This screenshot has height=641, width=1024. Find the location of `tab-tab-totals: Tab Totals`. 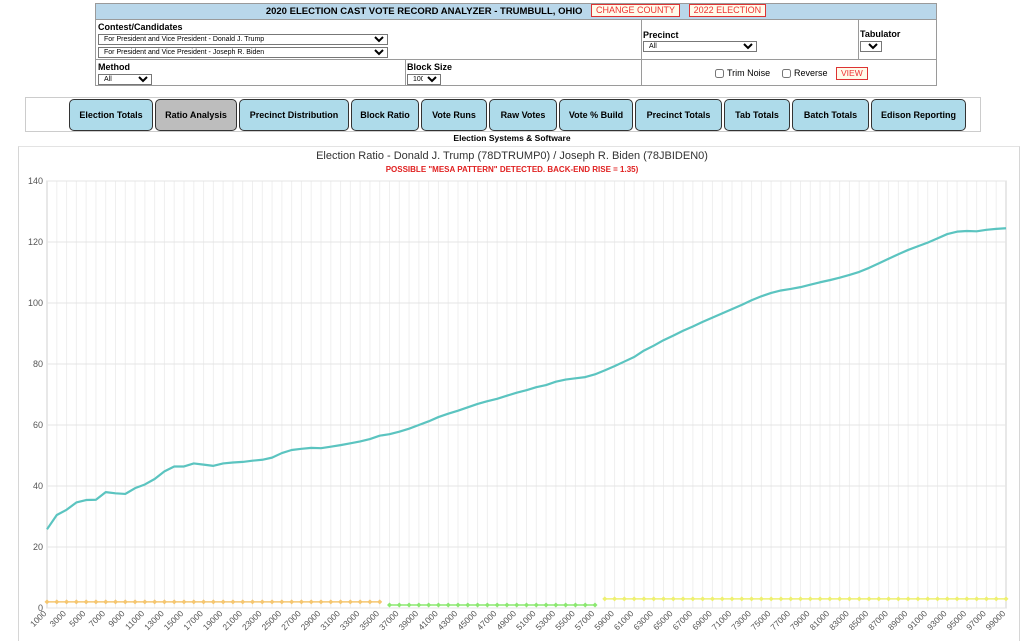

tab-tab-totals: Tab Totals is located at coordinates (757, 115).